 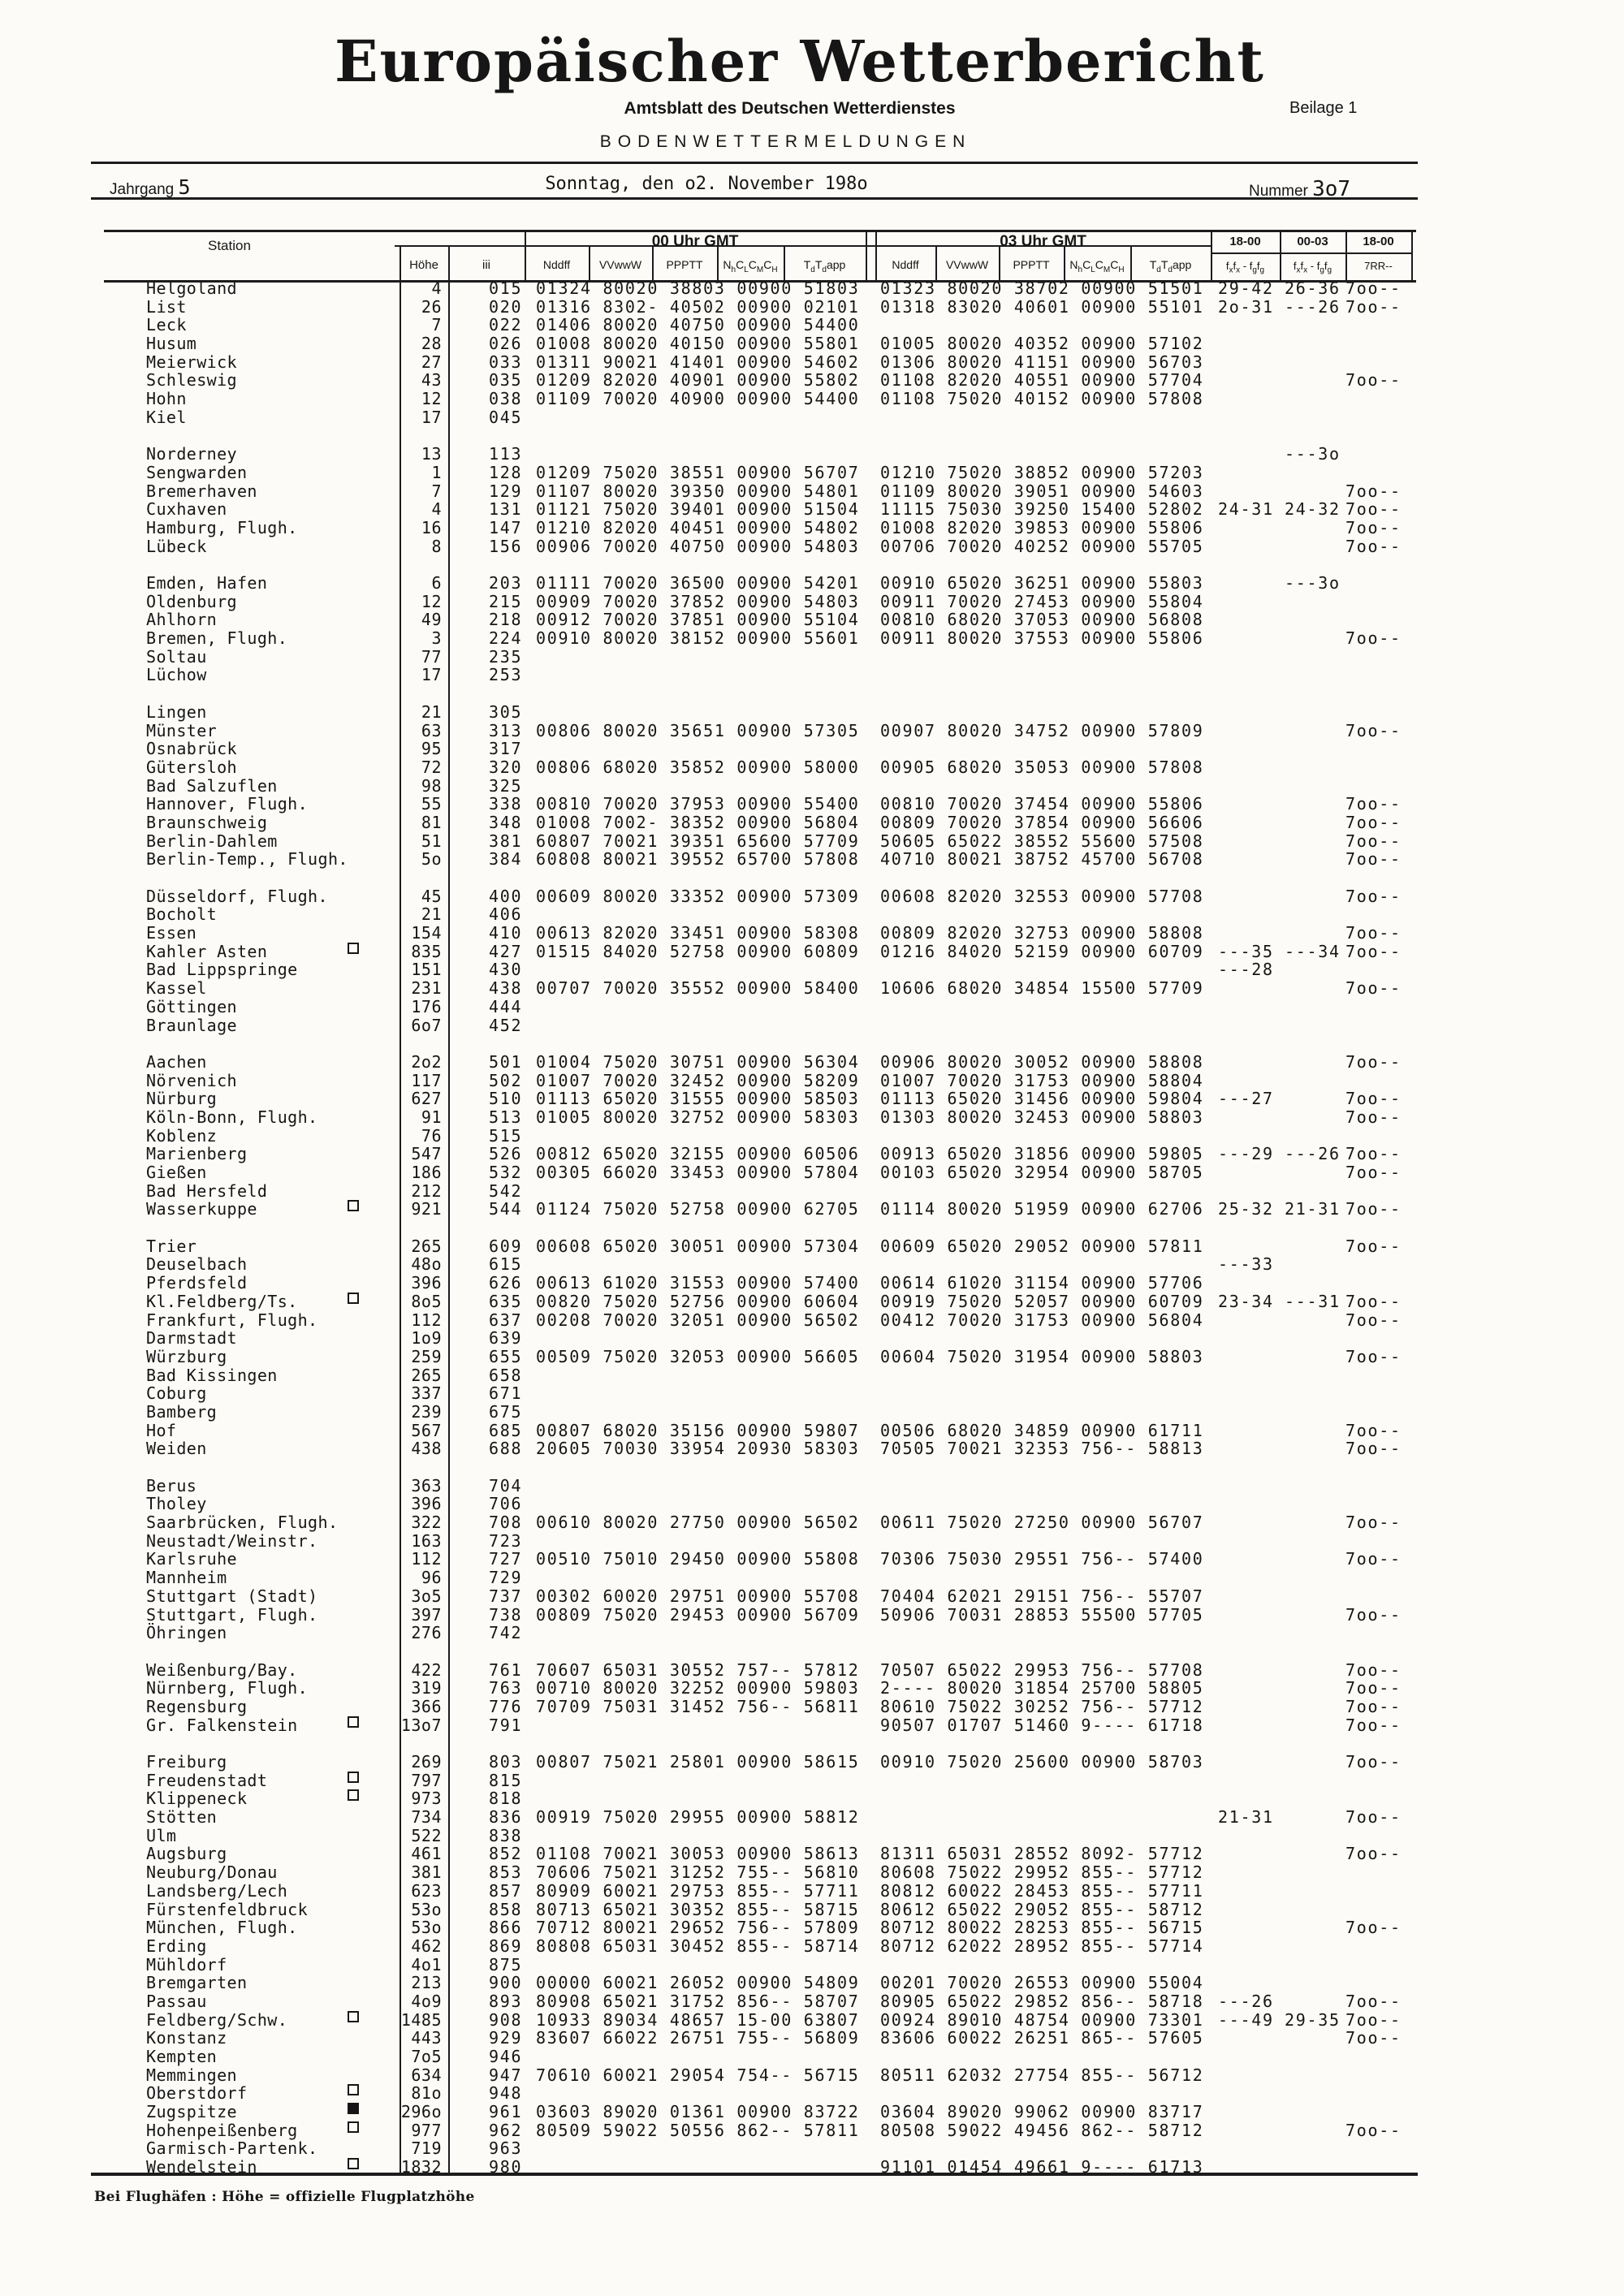 What do you see at coordinates (426, 1209) in the screenshot?
I see `station-height: 921` at bounding box center [426, 1209].